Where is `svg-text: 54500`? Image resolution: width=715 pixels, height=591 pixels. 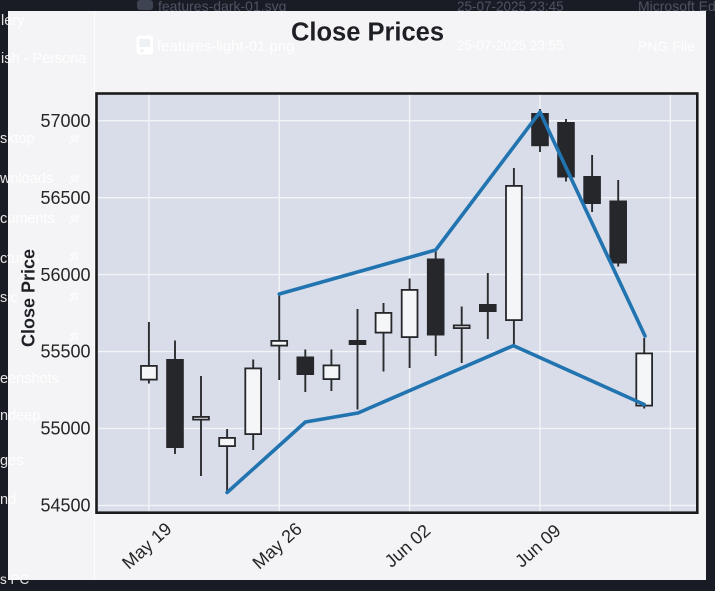 svg-text: 54500 is located at coordinates (65, 506).